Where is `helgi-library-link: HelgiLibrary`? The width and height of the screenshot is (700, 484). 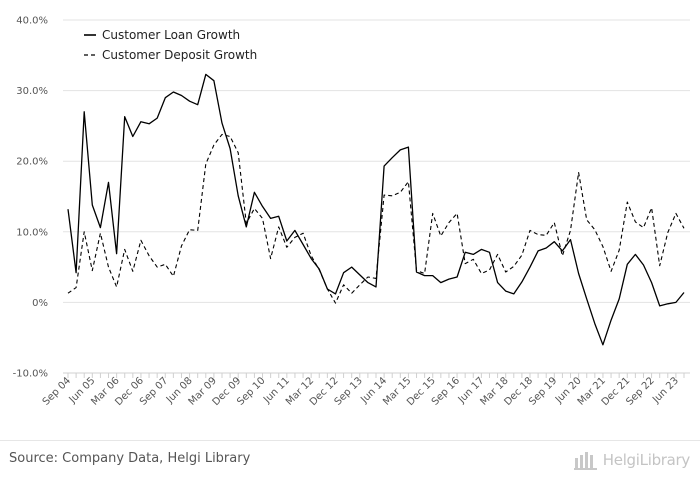
helgi-library-link: HelgiLibrary is located at coordinates (631, 460).